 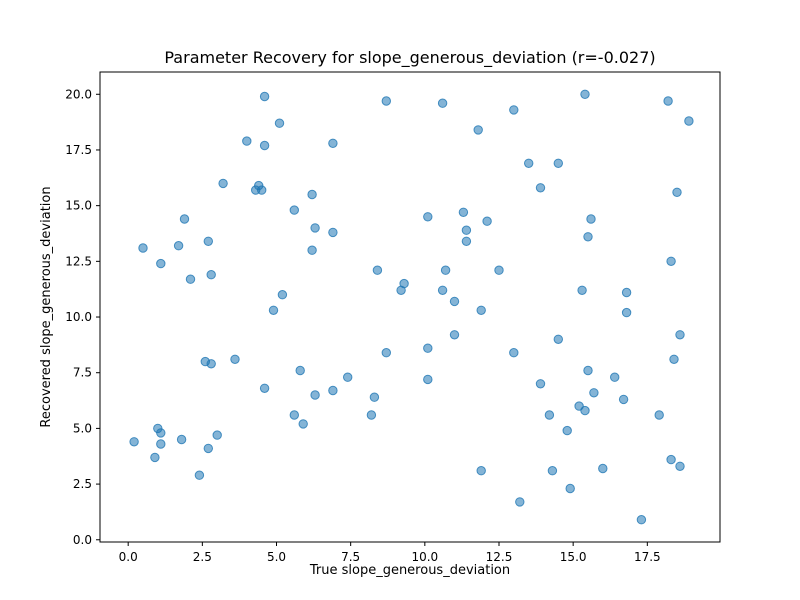 I want to click on y-tick-label: 20.0, so click(x=78, y=94).